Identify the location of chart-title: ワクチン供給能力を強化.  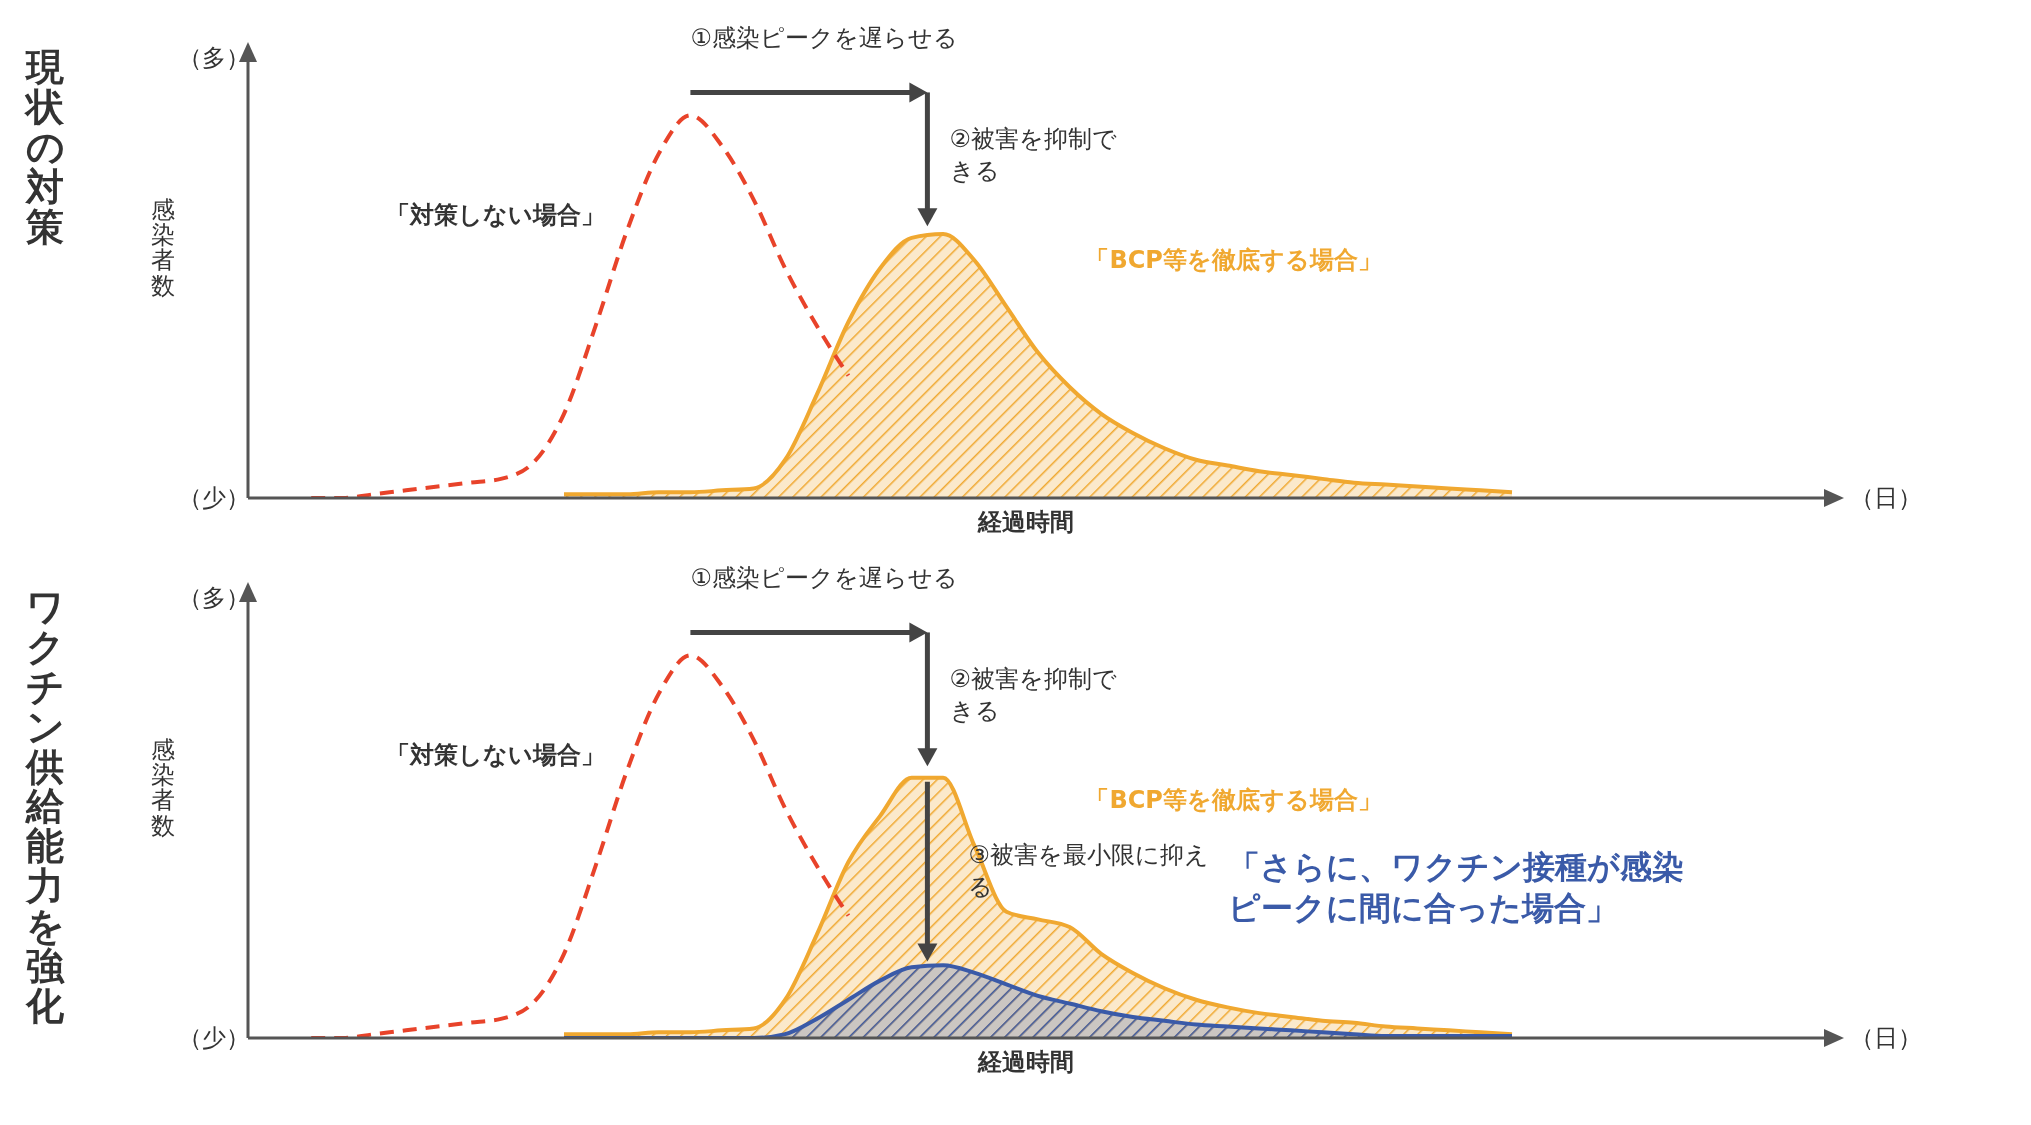
(45, 806).